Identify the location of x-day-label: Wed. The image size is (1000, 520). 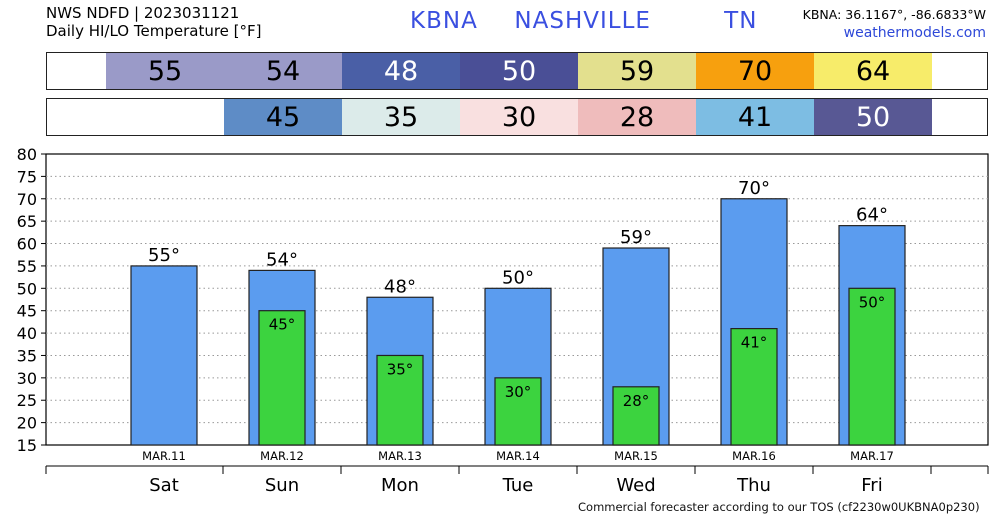
(635, 485).